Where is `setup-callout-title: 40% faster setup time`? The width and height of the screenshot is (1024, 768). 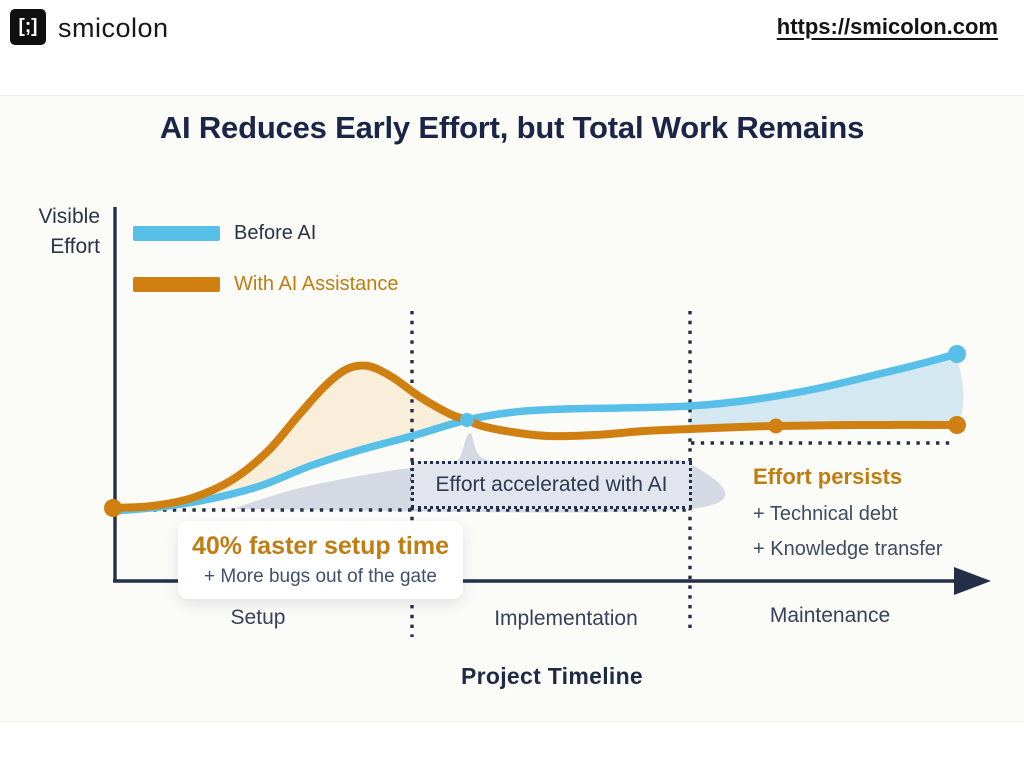
setup-callout-title: 40% faster setup time is located at coordinates (320, 546).